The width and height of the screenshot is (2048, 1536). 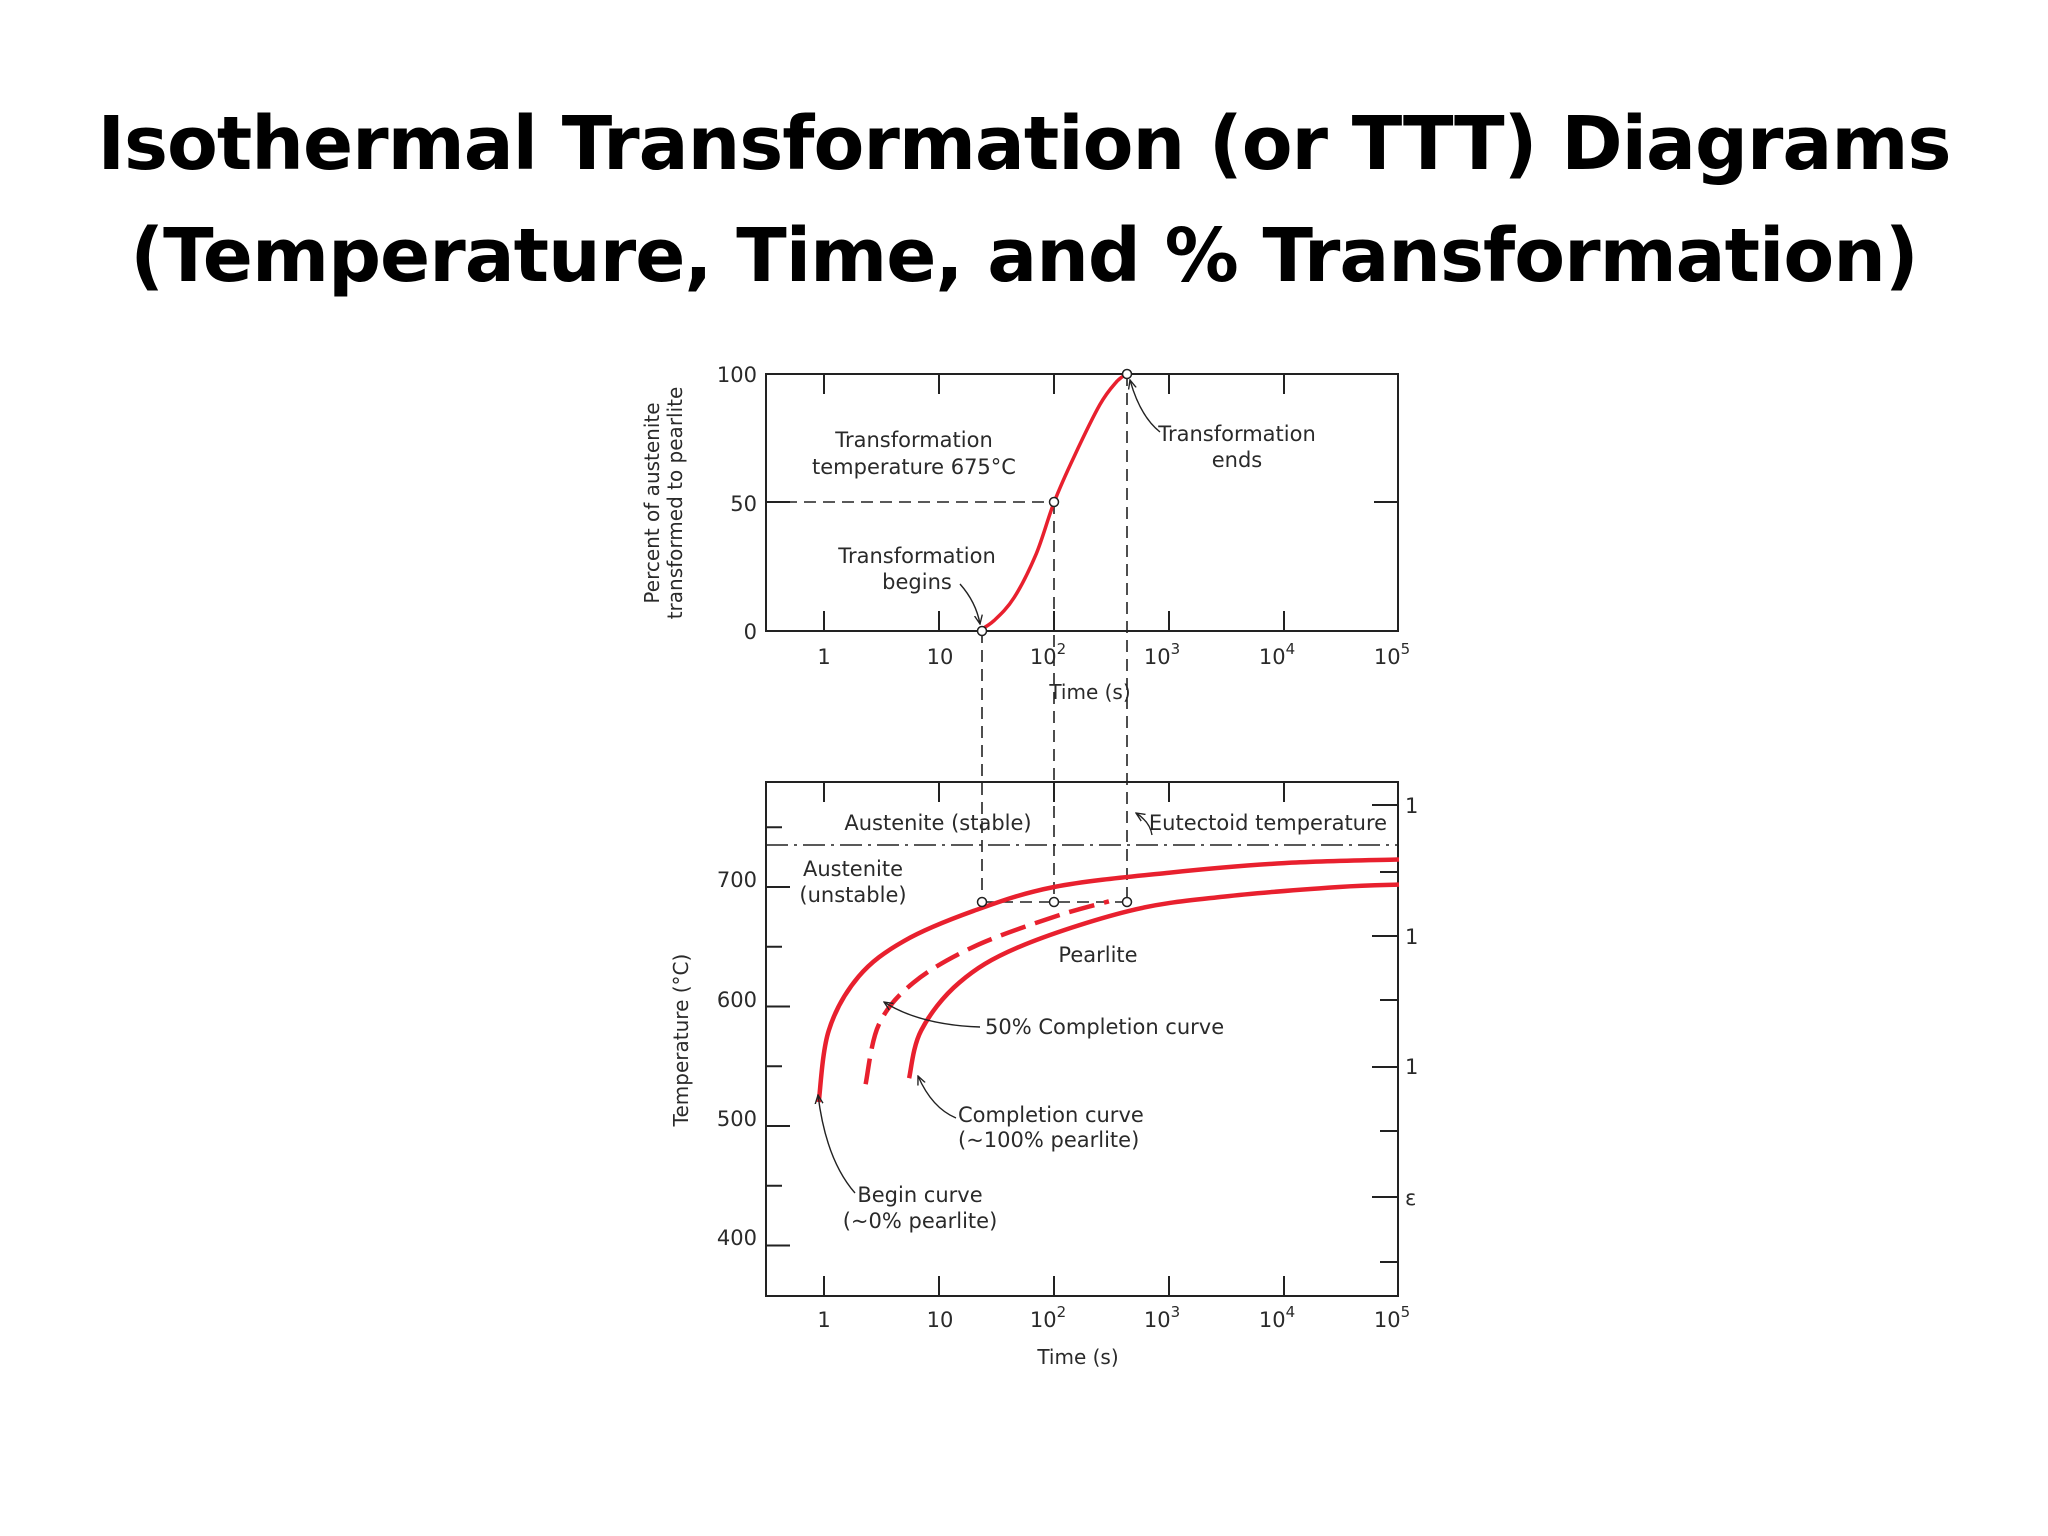 What do you see at coordinates (681, 1041) in the screenshot?
I see `bottom-y-axis-label: Temperature (°C)` at bounding box center [681, 1041].